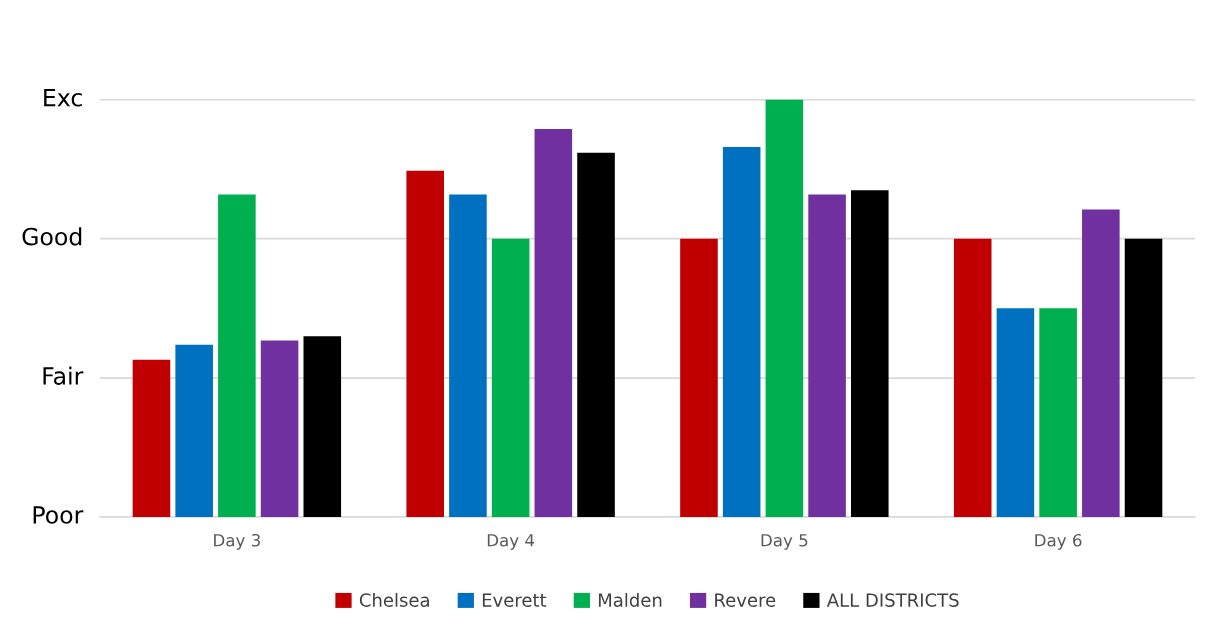  I want to click on legend-label: Chelsea, so click(394, 599).